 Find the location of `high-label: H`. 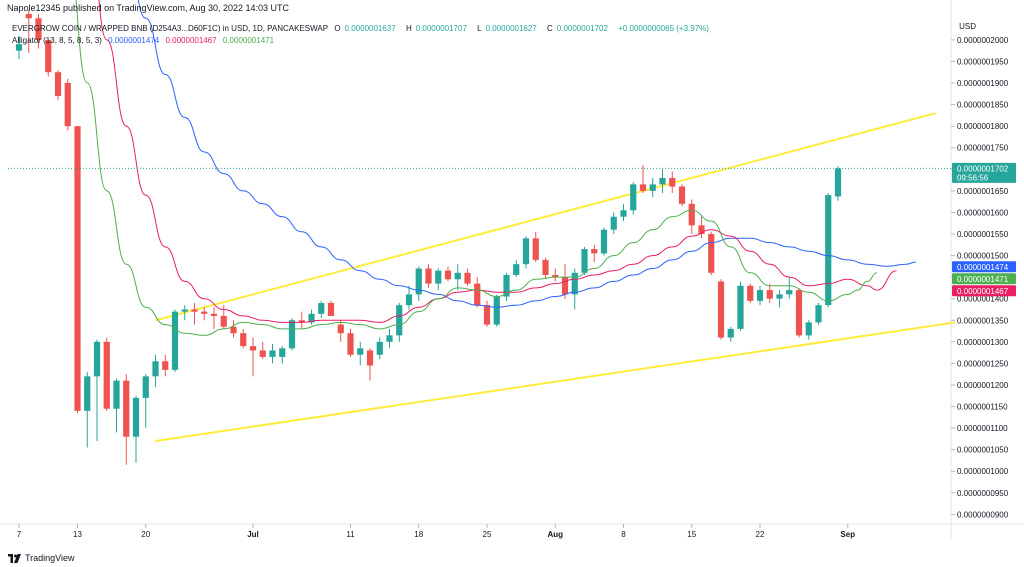

high-label: H is located at coordinates (408, 28).